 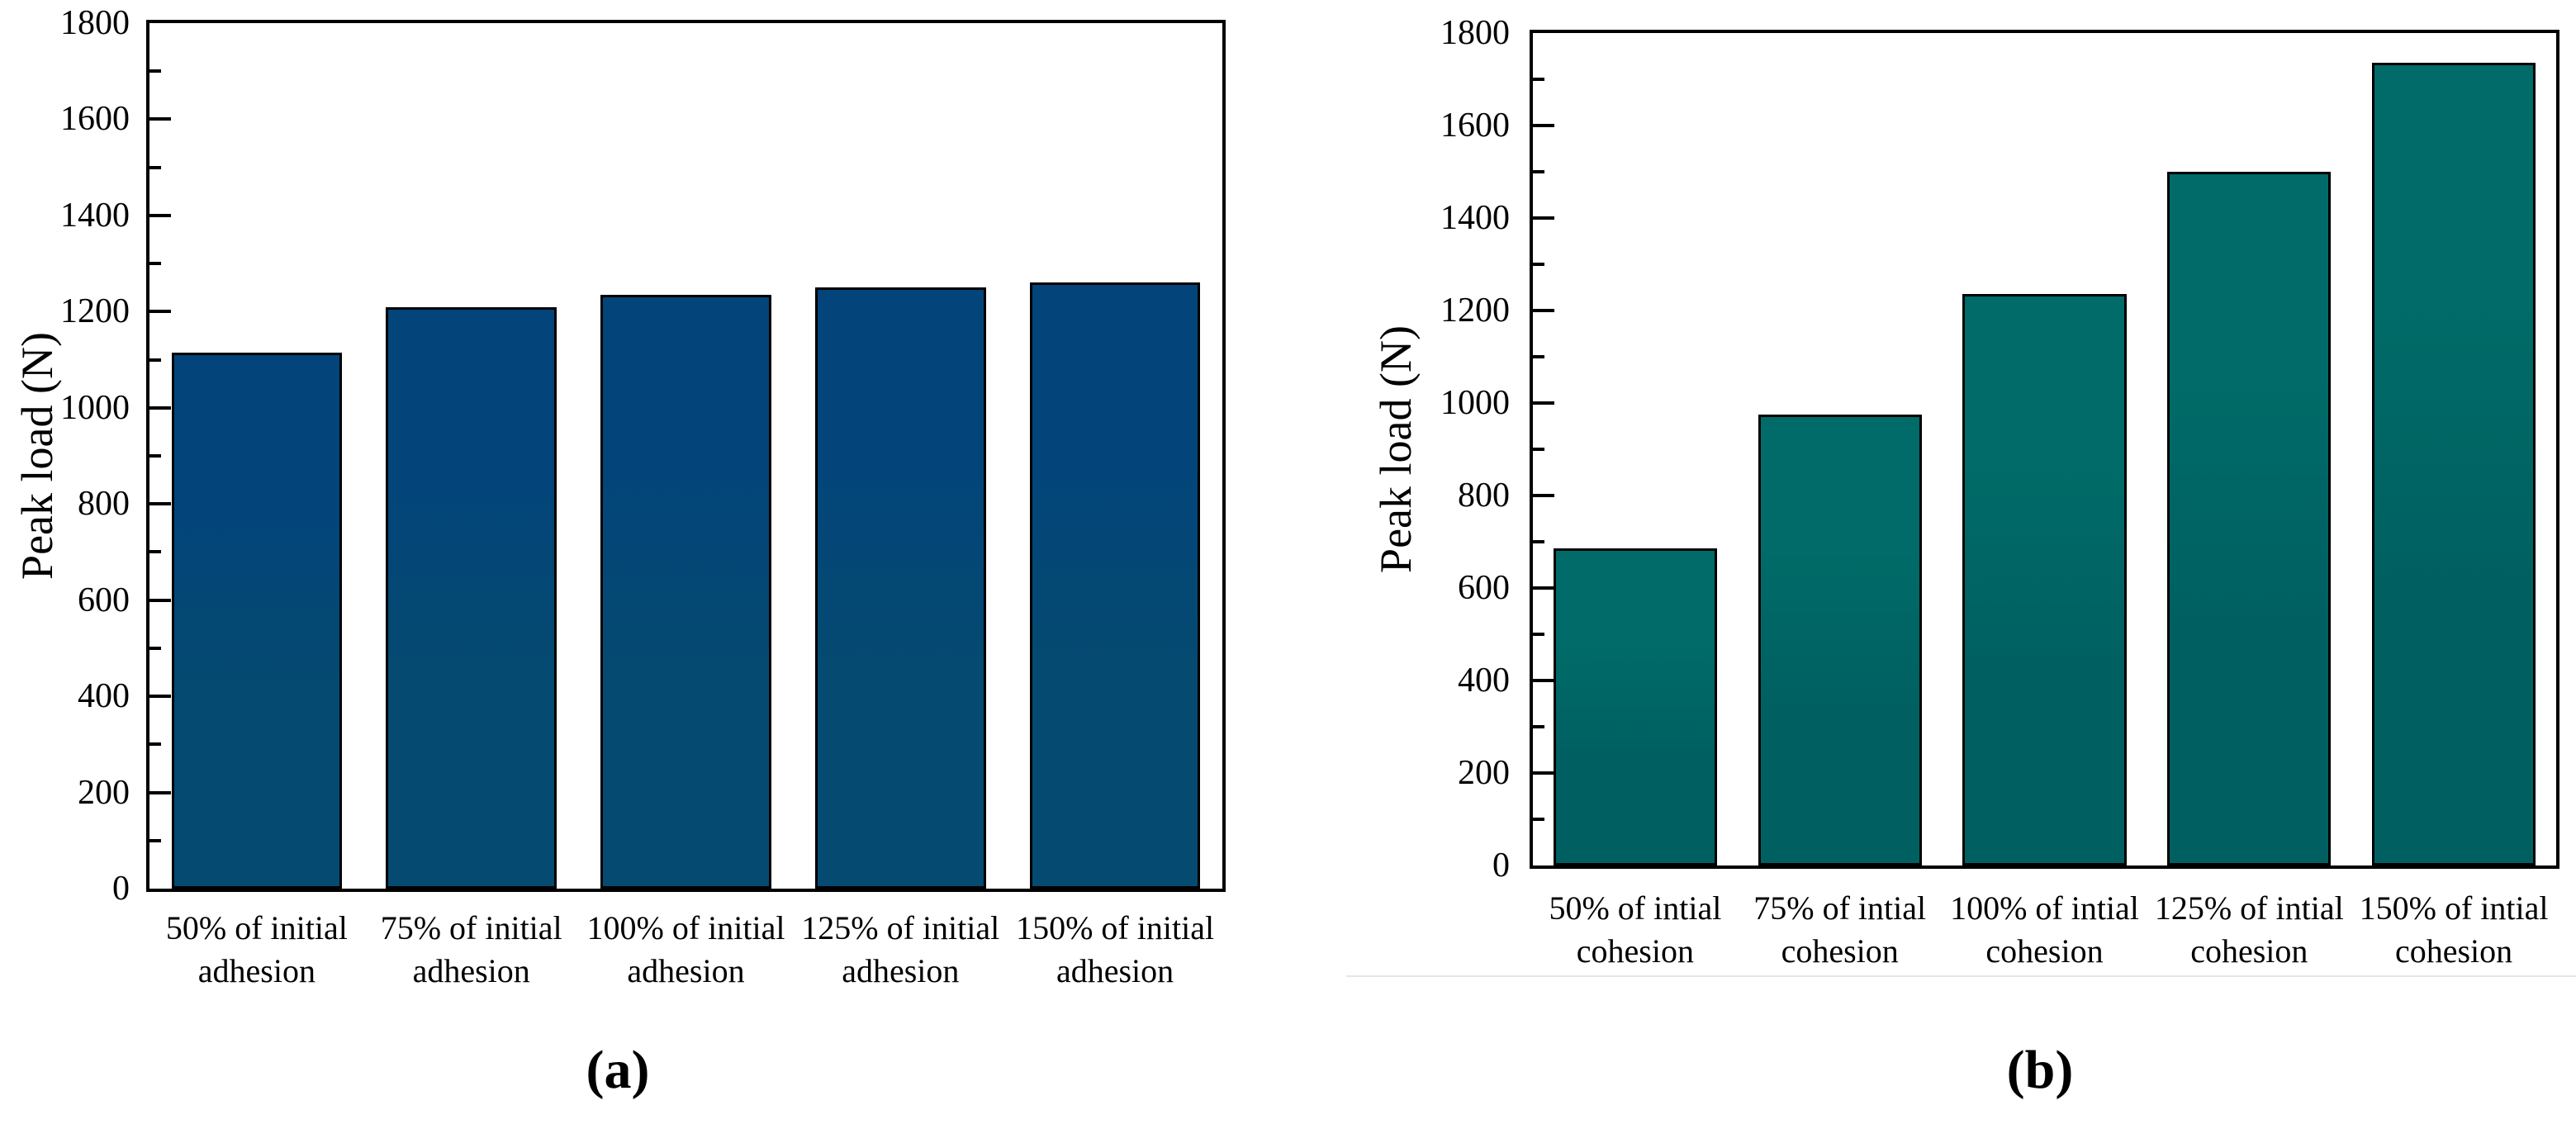 I want to click on x-category-label: 125% of initial adhesion, so click(x=900, y=950).